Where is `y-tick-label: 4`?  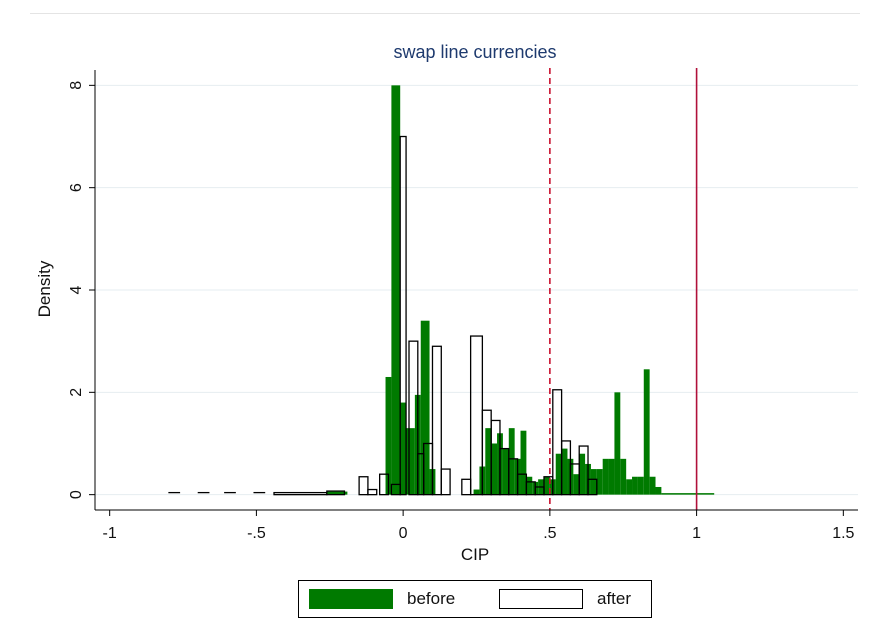 y-tick-label: 4 is located at coordinates (76, 289).